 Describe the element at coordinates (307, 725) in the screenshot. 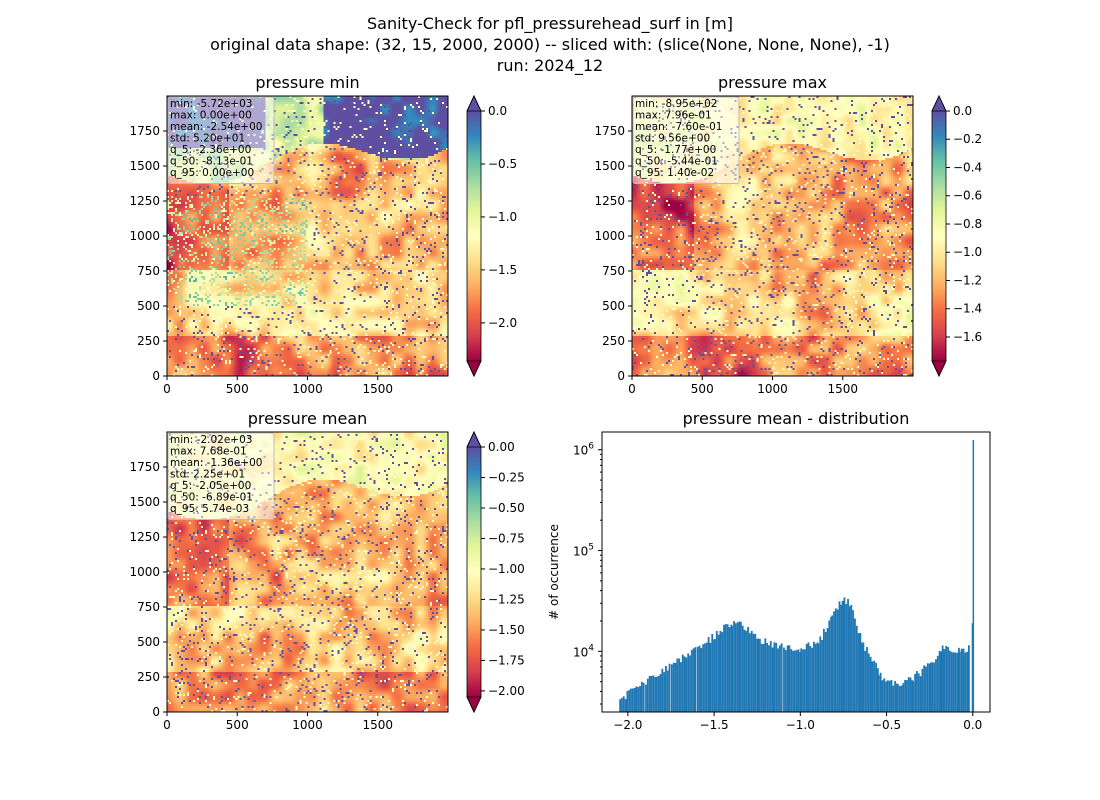

I see `x-tick-label: 1000` at that location.